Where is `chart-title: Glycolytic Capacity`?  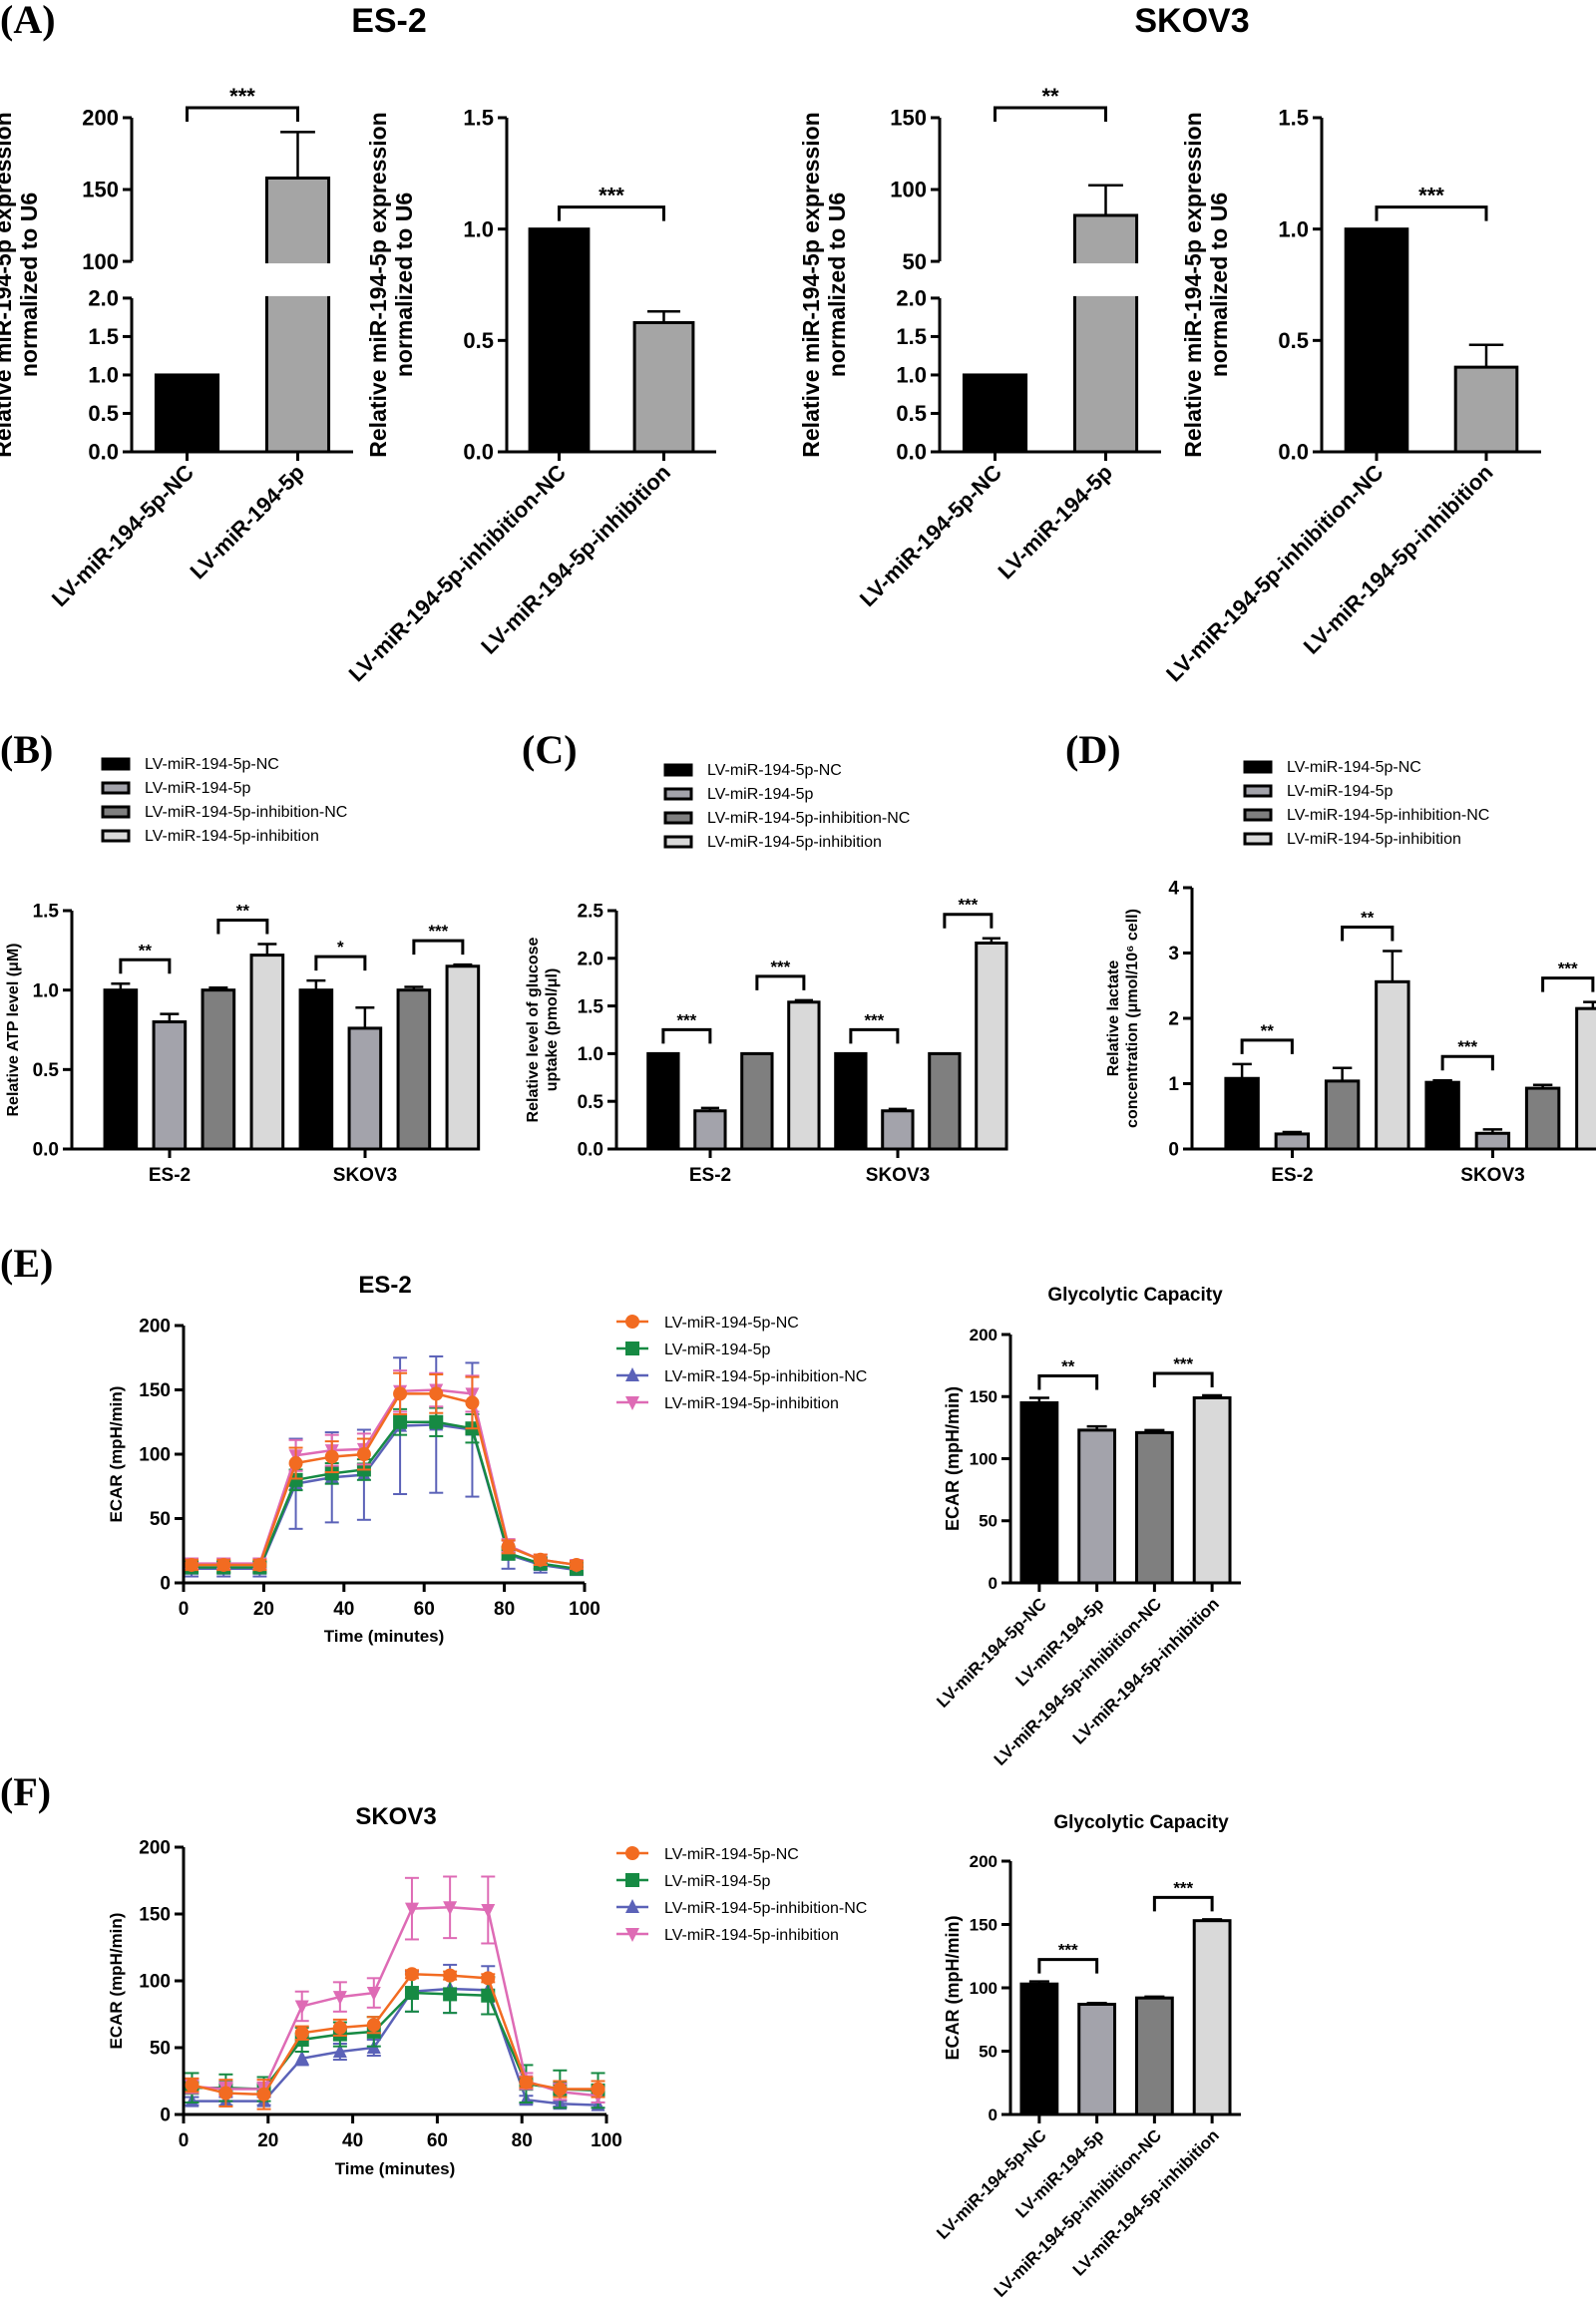 chart-title: Glycolytic Capacity is located at coordinates (1135, 1295).